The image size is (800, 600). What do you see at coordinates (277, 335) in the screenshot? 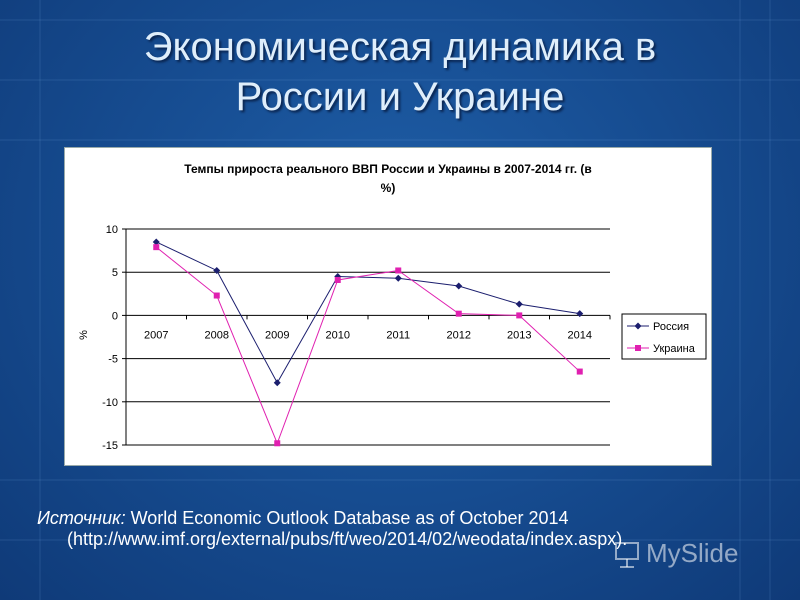
I see `x-tick-label: 2009` at bounding box center [277, 335].